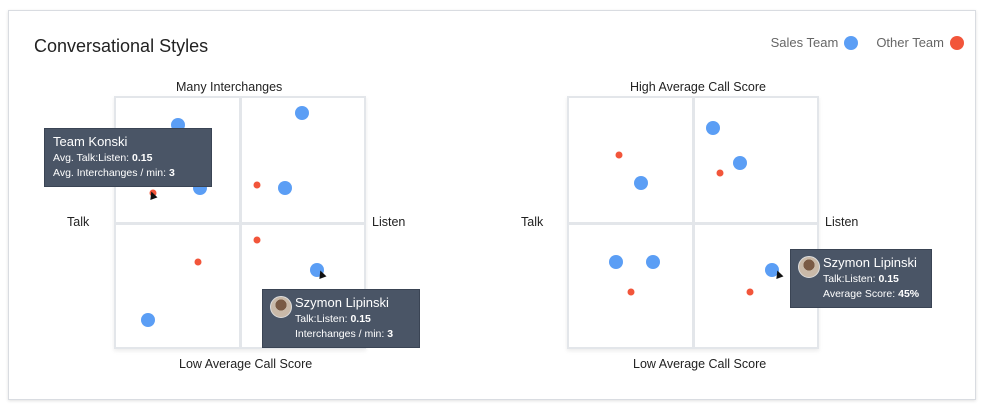 The height and width of the screenshot is (420, 1000). I want to click on chart2-right-label: Listen, so click(842, 222).